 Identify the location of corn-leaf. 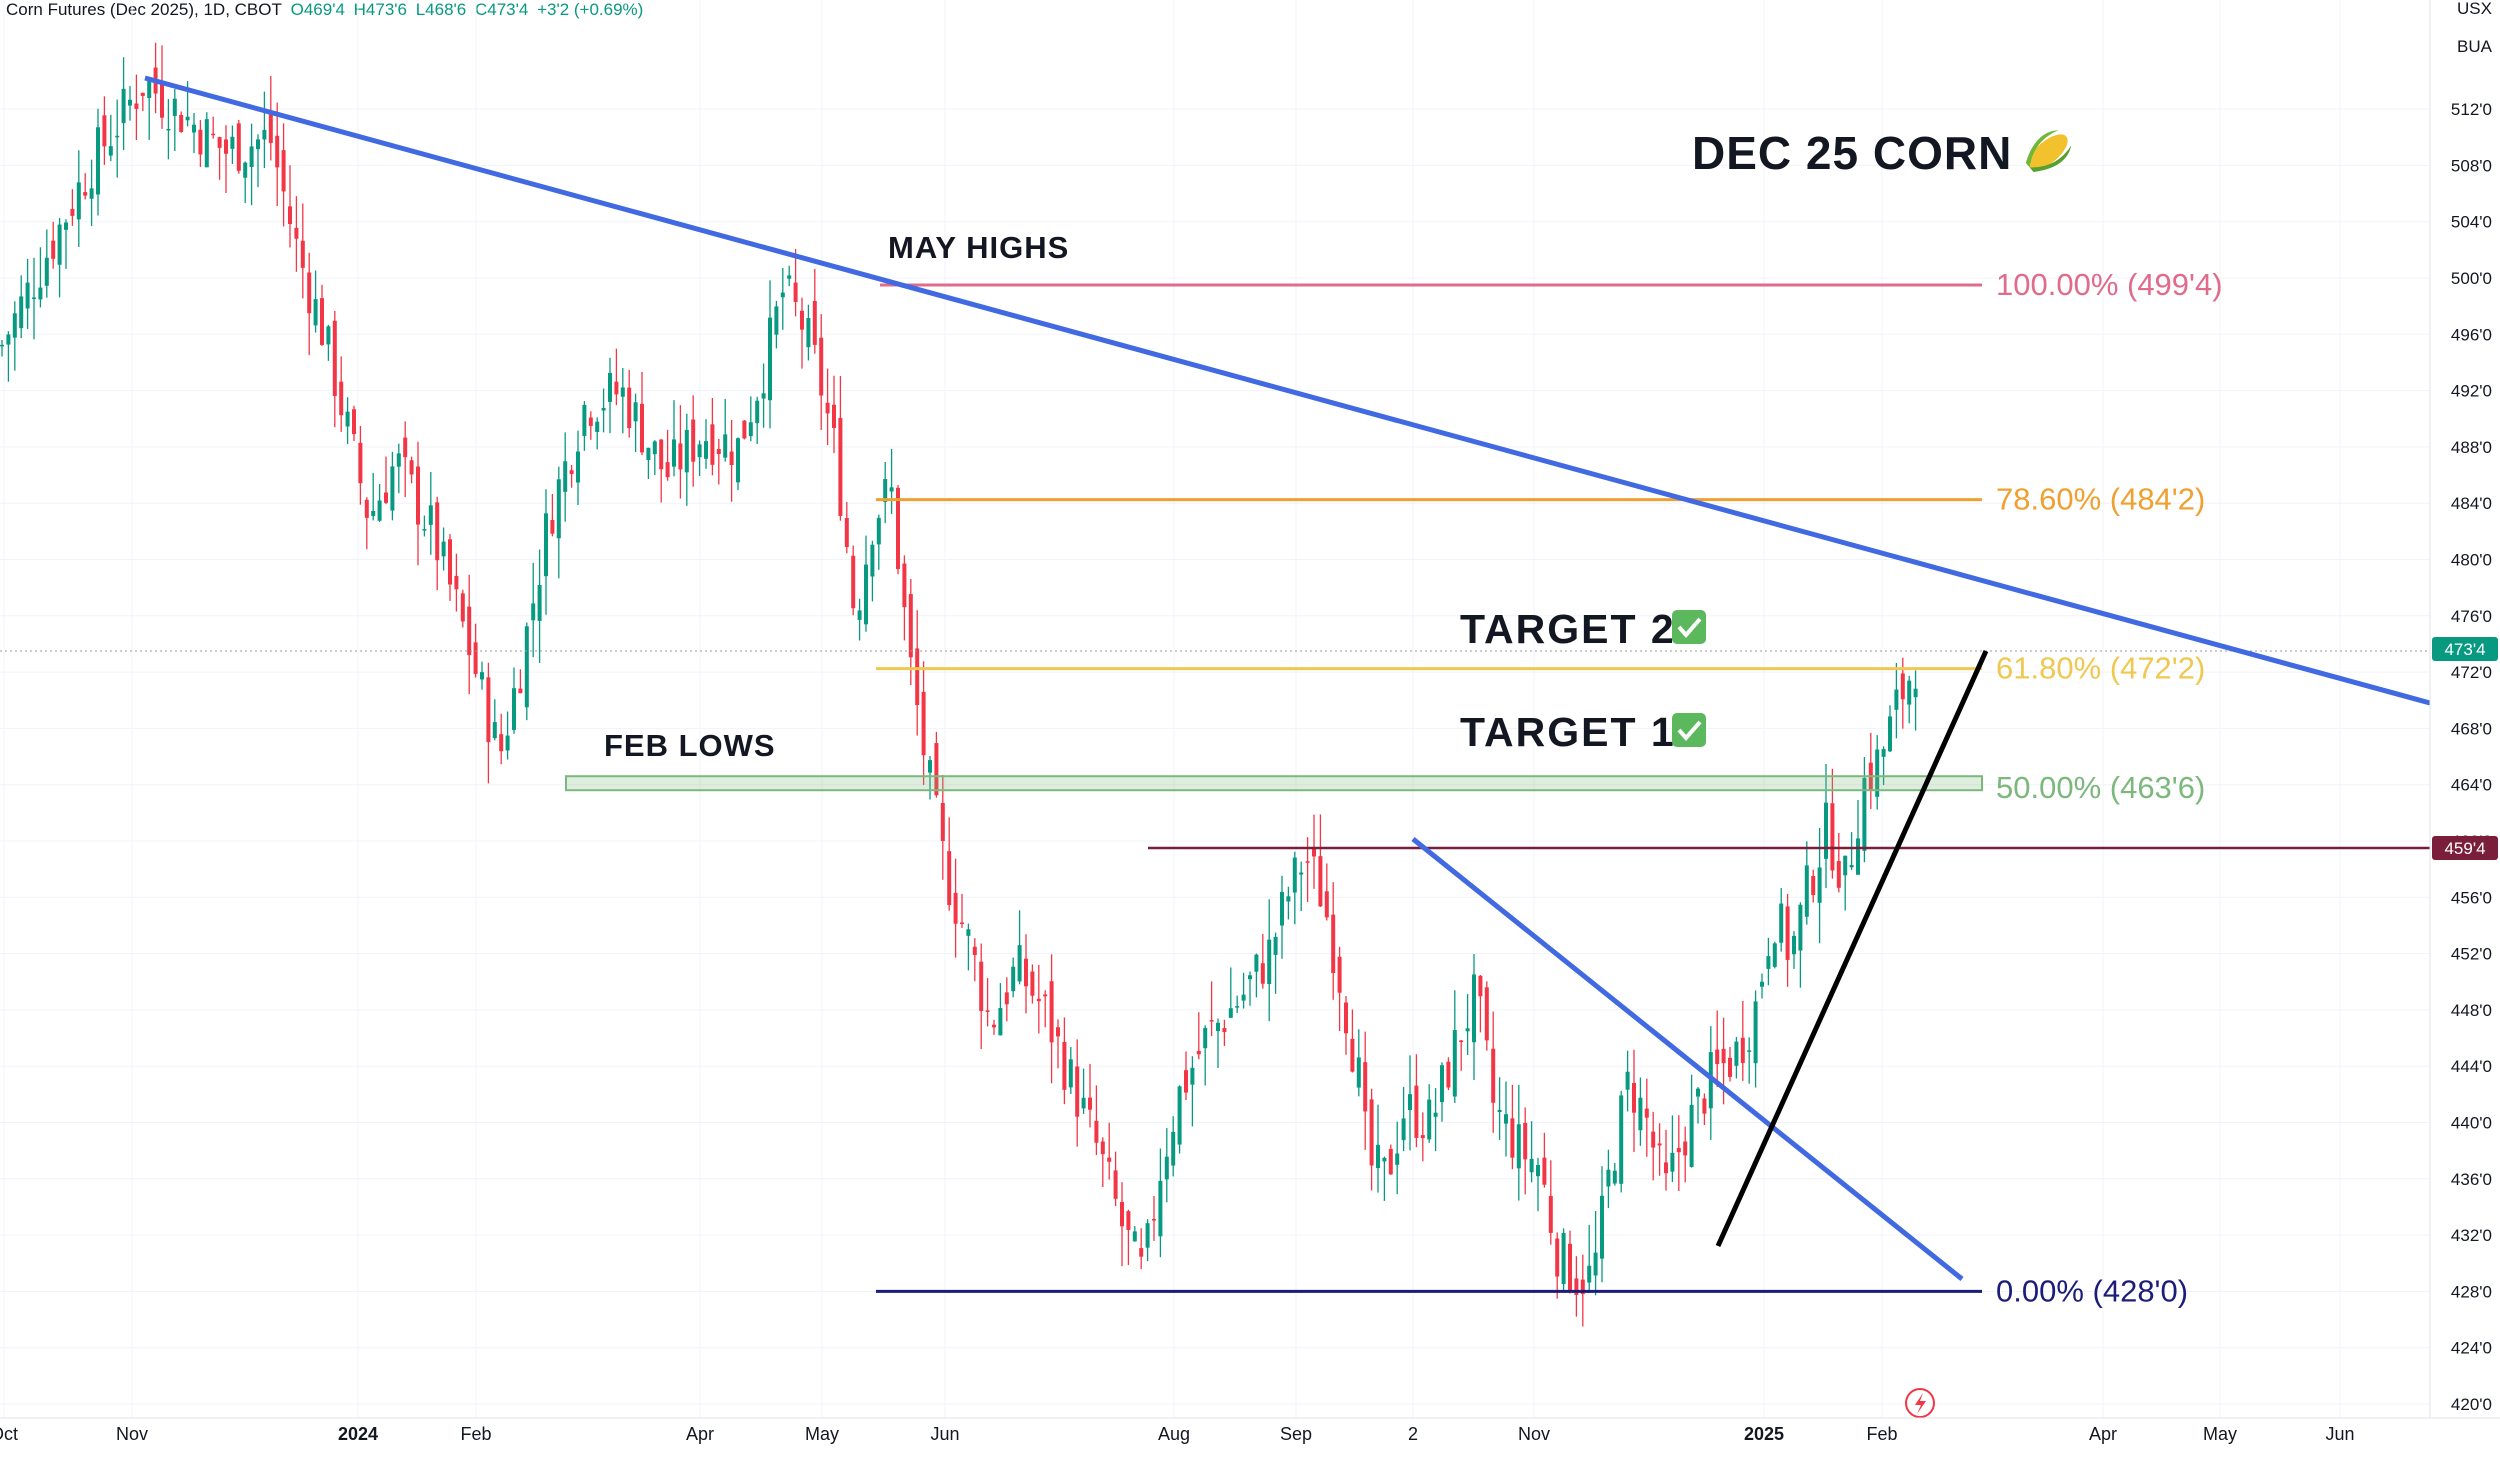
(2042, 149).